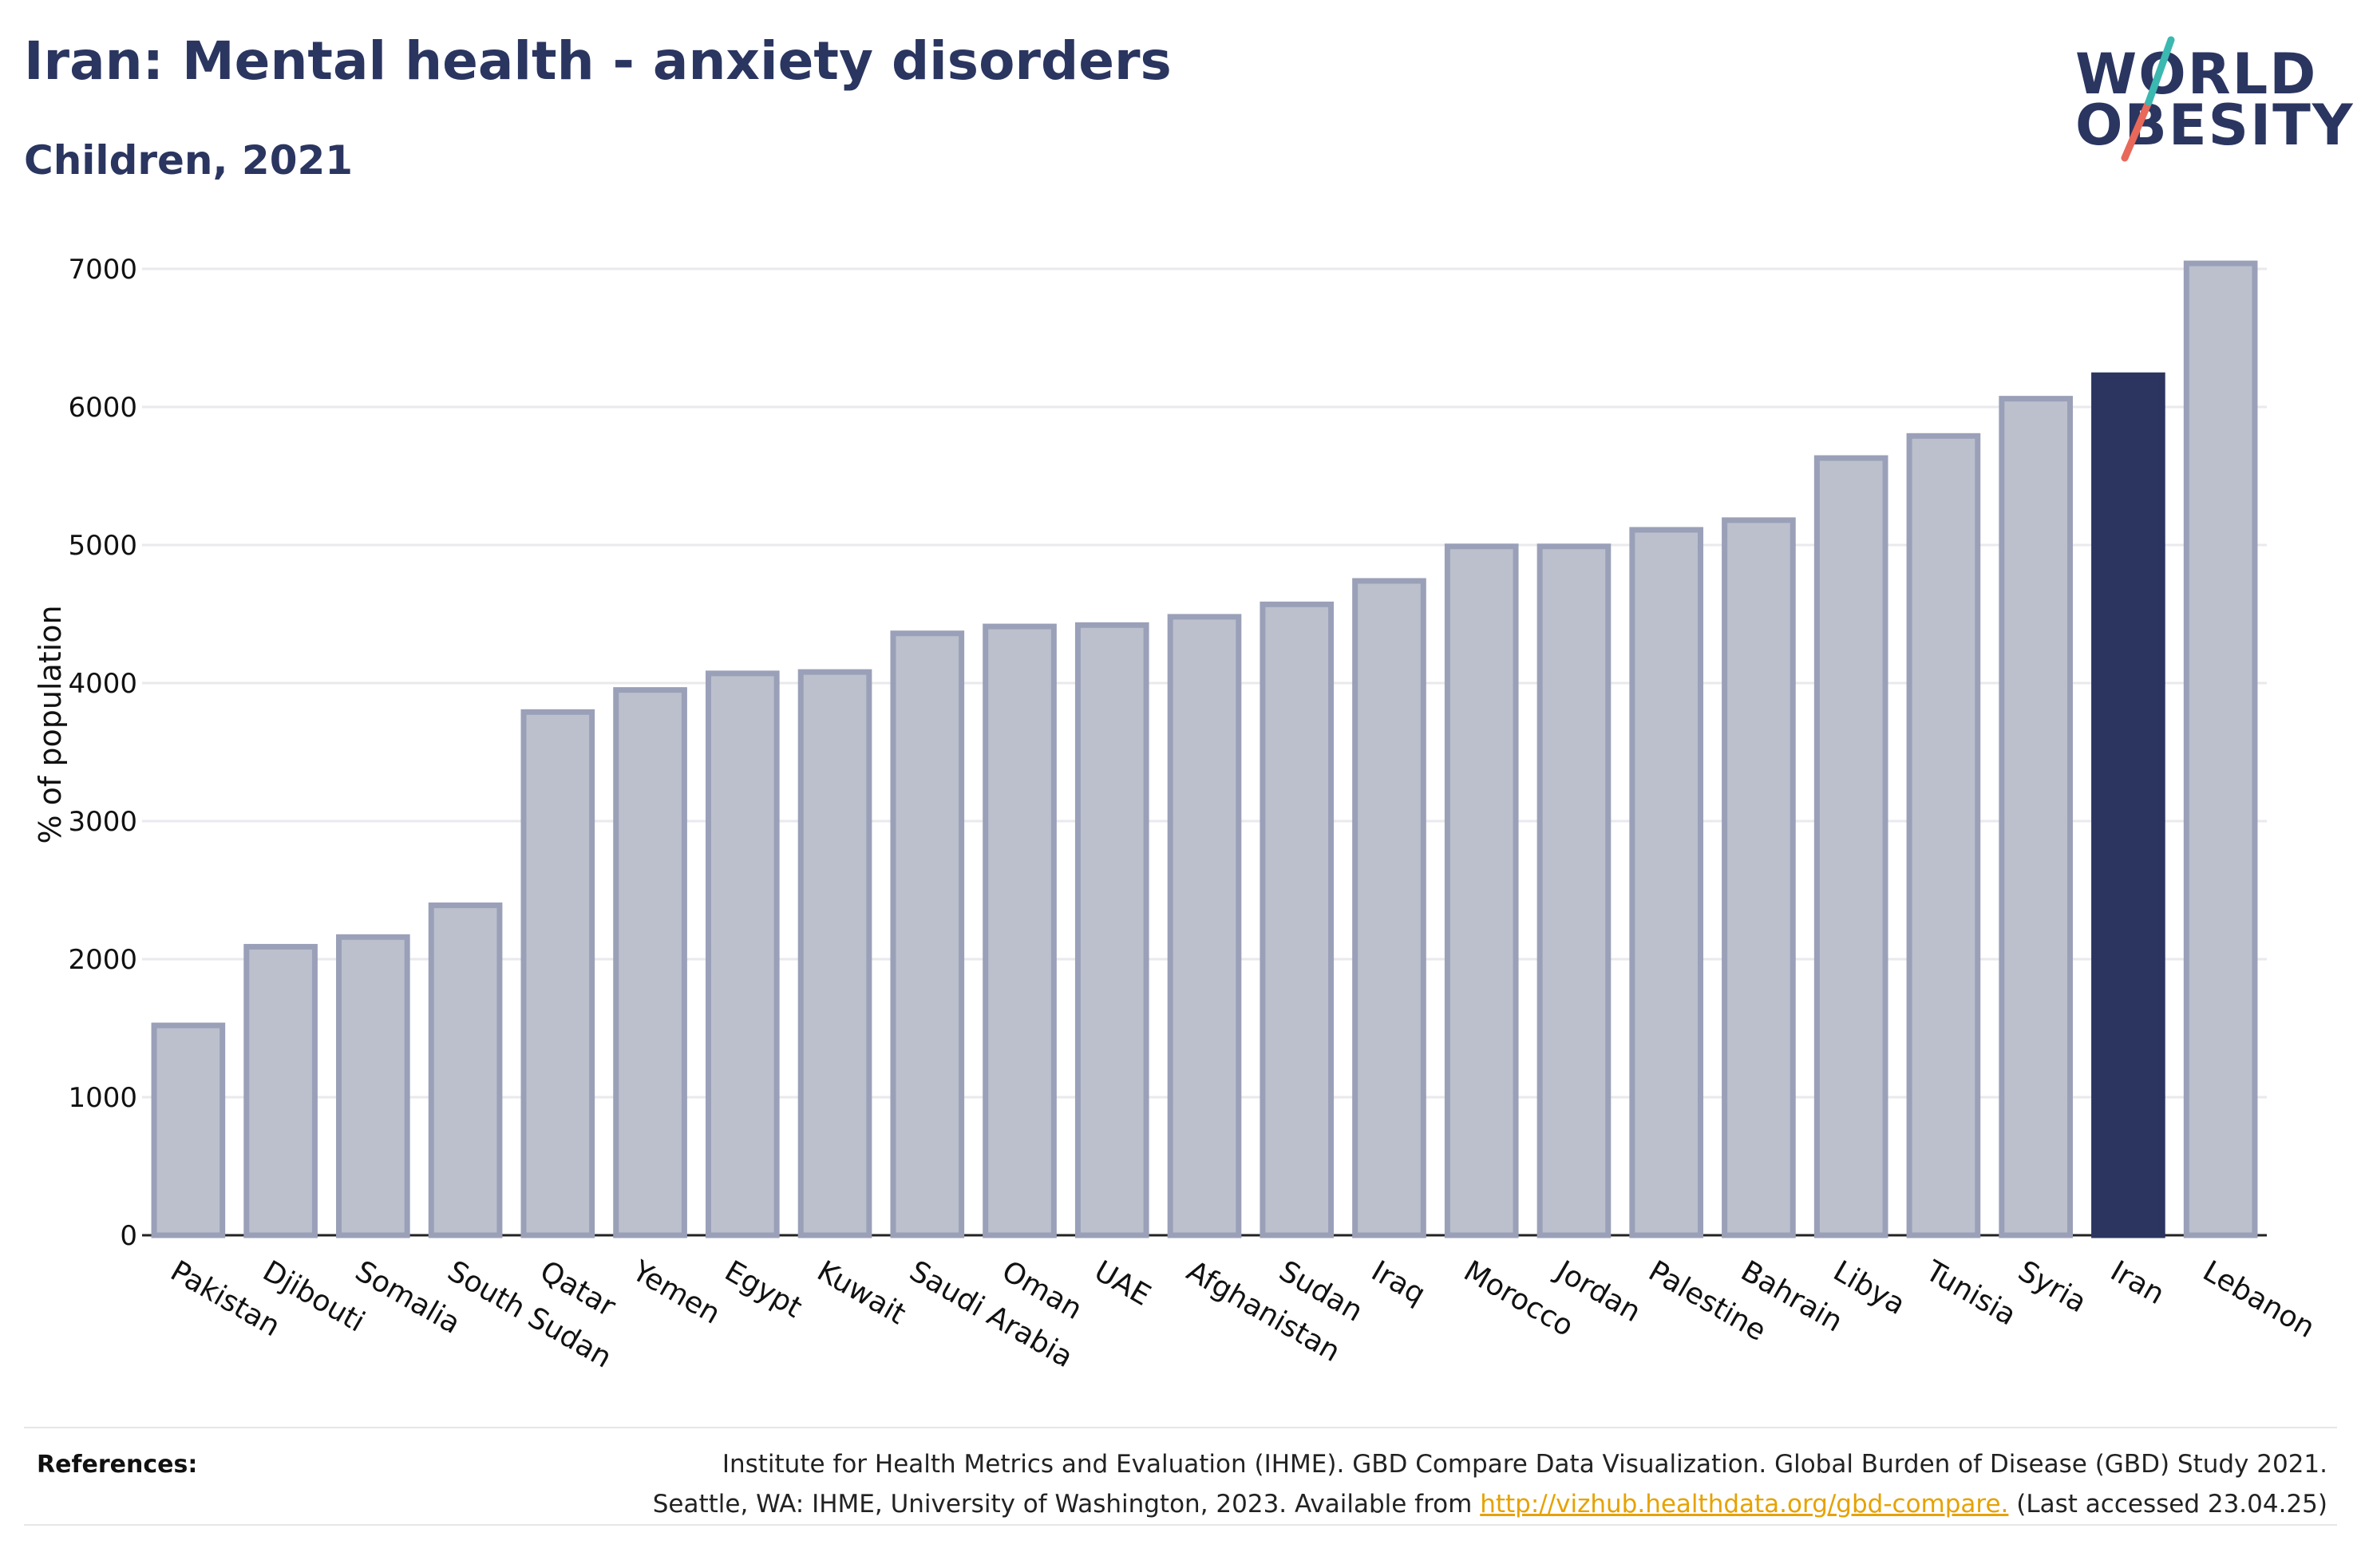  Describe the element at coordinates (1574, 890) in the screenshot. I see `bar-jordan` at that location.